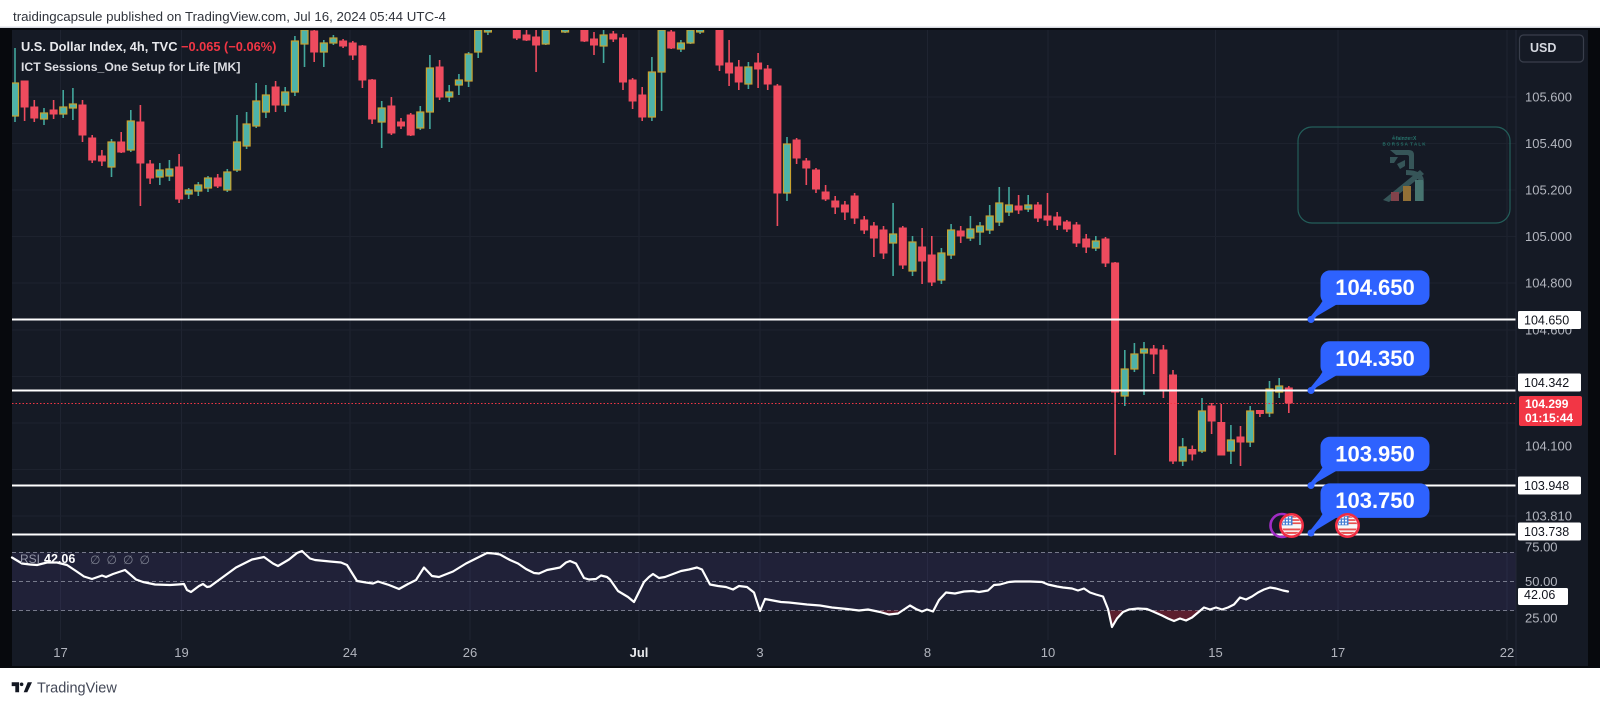 The image size is (1600, 707). What do you see at coordinates (470, 652) in the screenshot?
I see `svg-text: 26` at bounding box center [470, 652].